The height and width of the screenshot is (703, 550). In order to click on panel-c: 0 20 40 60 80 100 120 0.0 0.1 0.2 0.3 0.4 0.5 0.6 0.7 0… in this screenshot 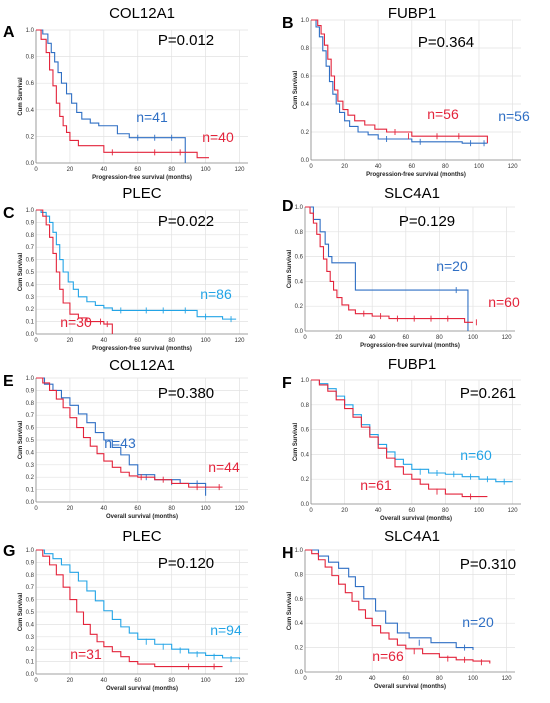, I will do `click(125, 268)`.